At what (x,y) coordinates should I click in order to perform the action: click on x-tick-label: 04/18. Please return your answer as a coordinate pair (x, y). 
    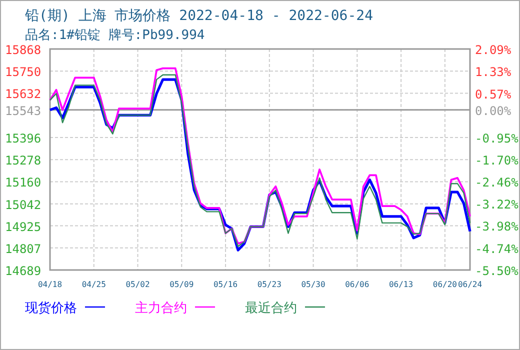
    Looking at the image, I should click on (50, 284).